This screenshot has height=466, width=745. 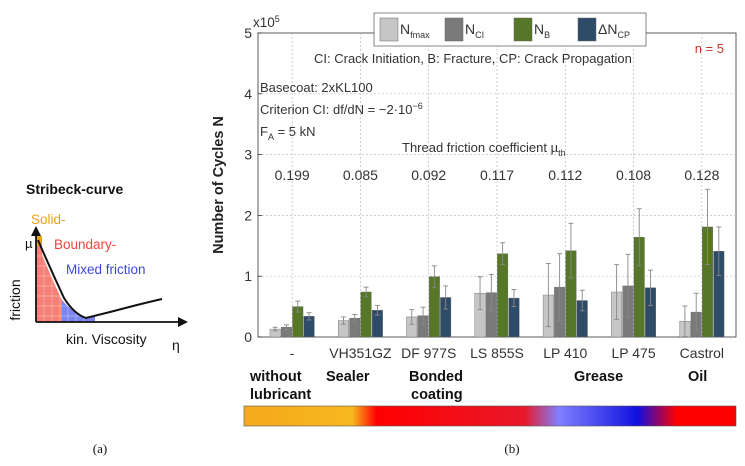 What do you see at coordinates (248, 276) in the screenshot?
I see `y-tick-label: 1` at bounding box center [248, 276].